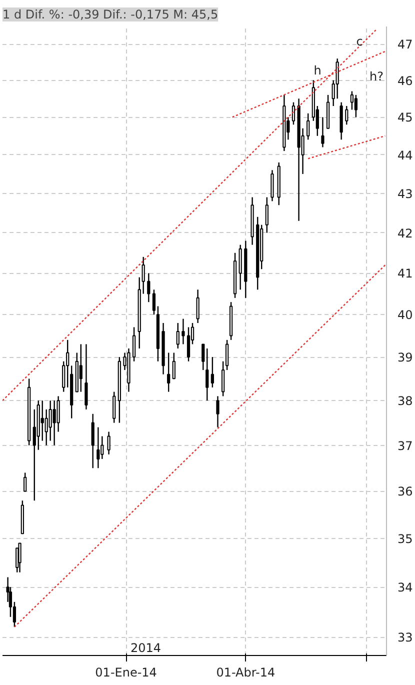 The width and height of the screenshot is (415, 685). Describe the element at coordinates (405, 401) in the screenshot. I see `y-tick-label: 38` at that location.